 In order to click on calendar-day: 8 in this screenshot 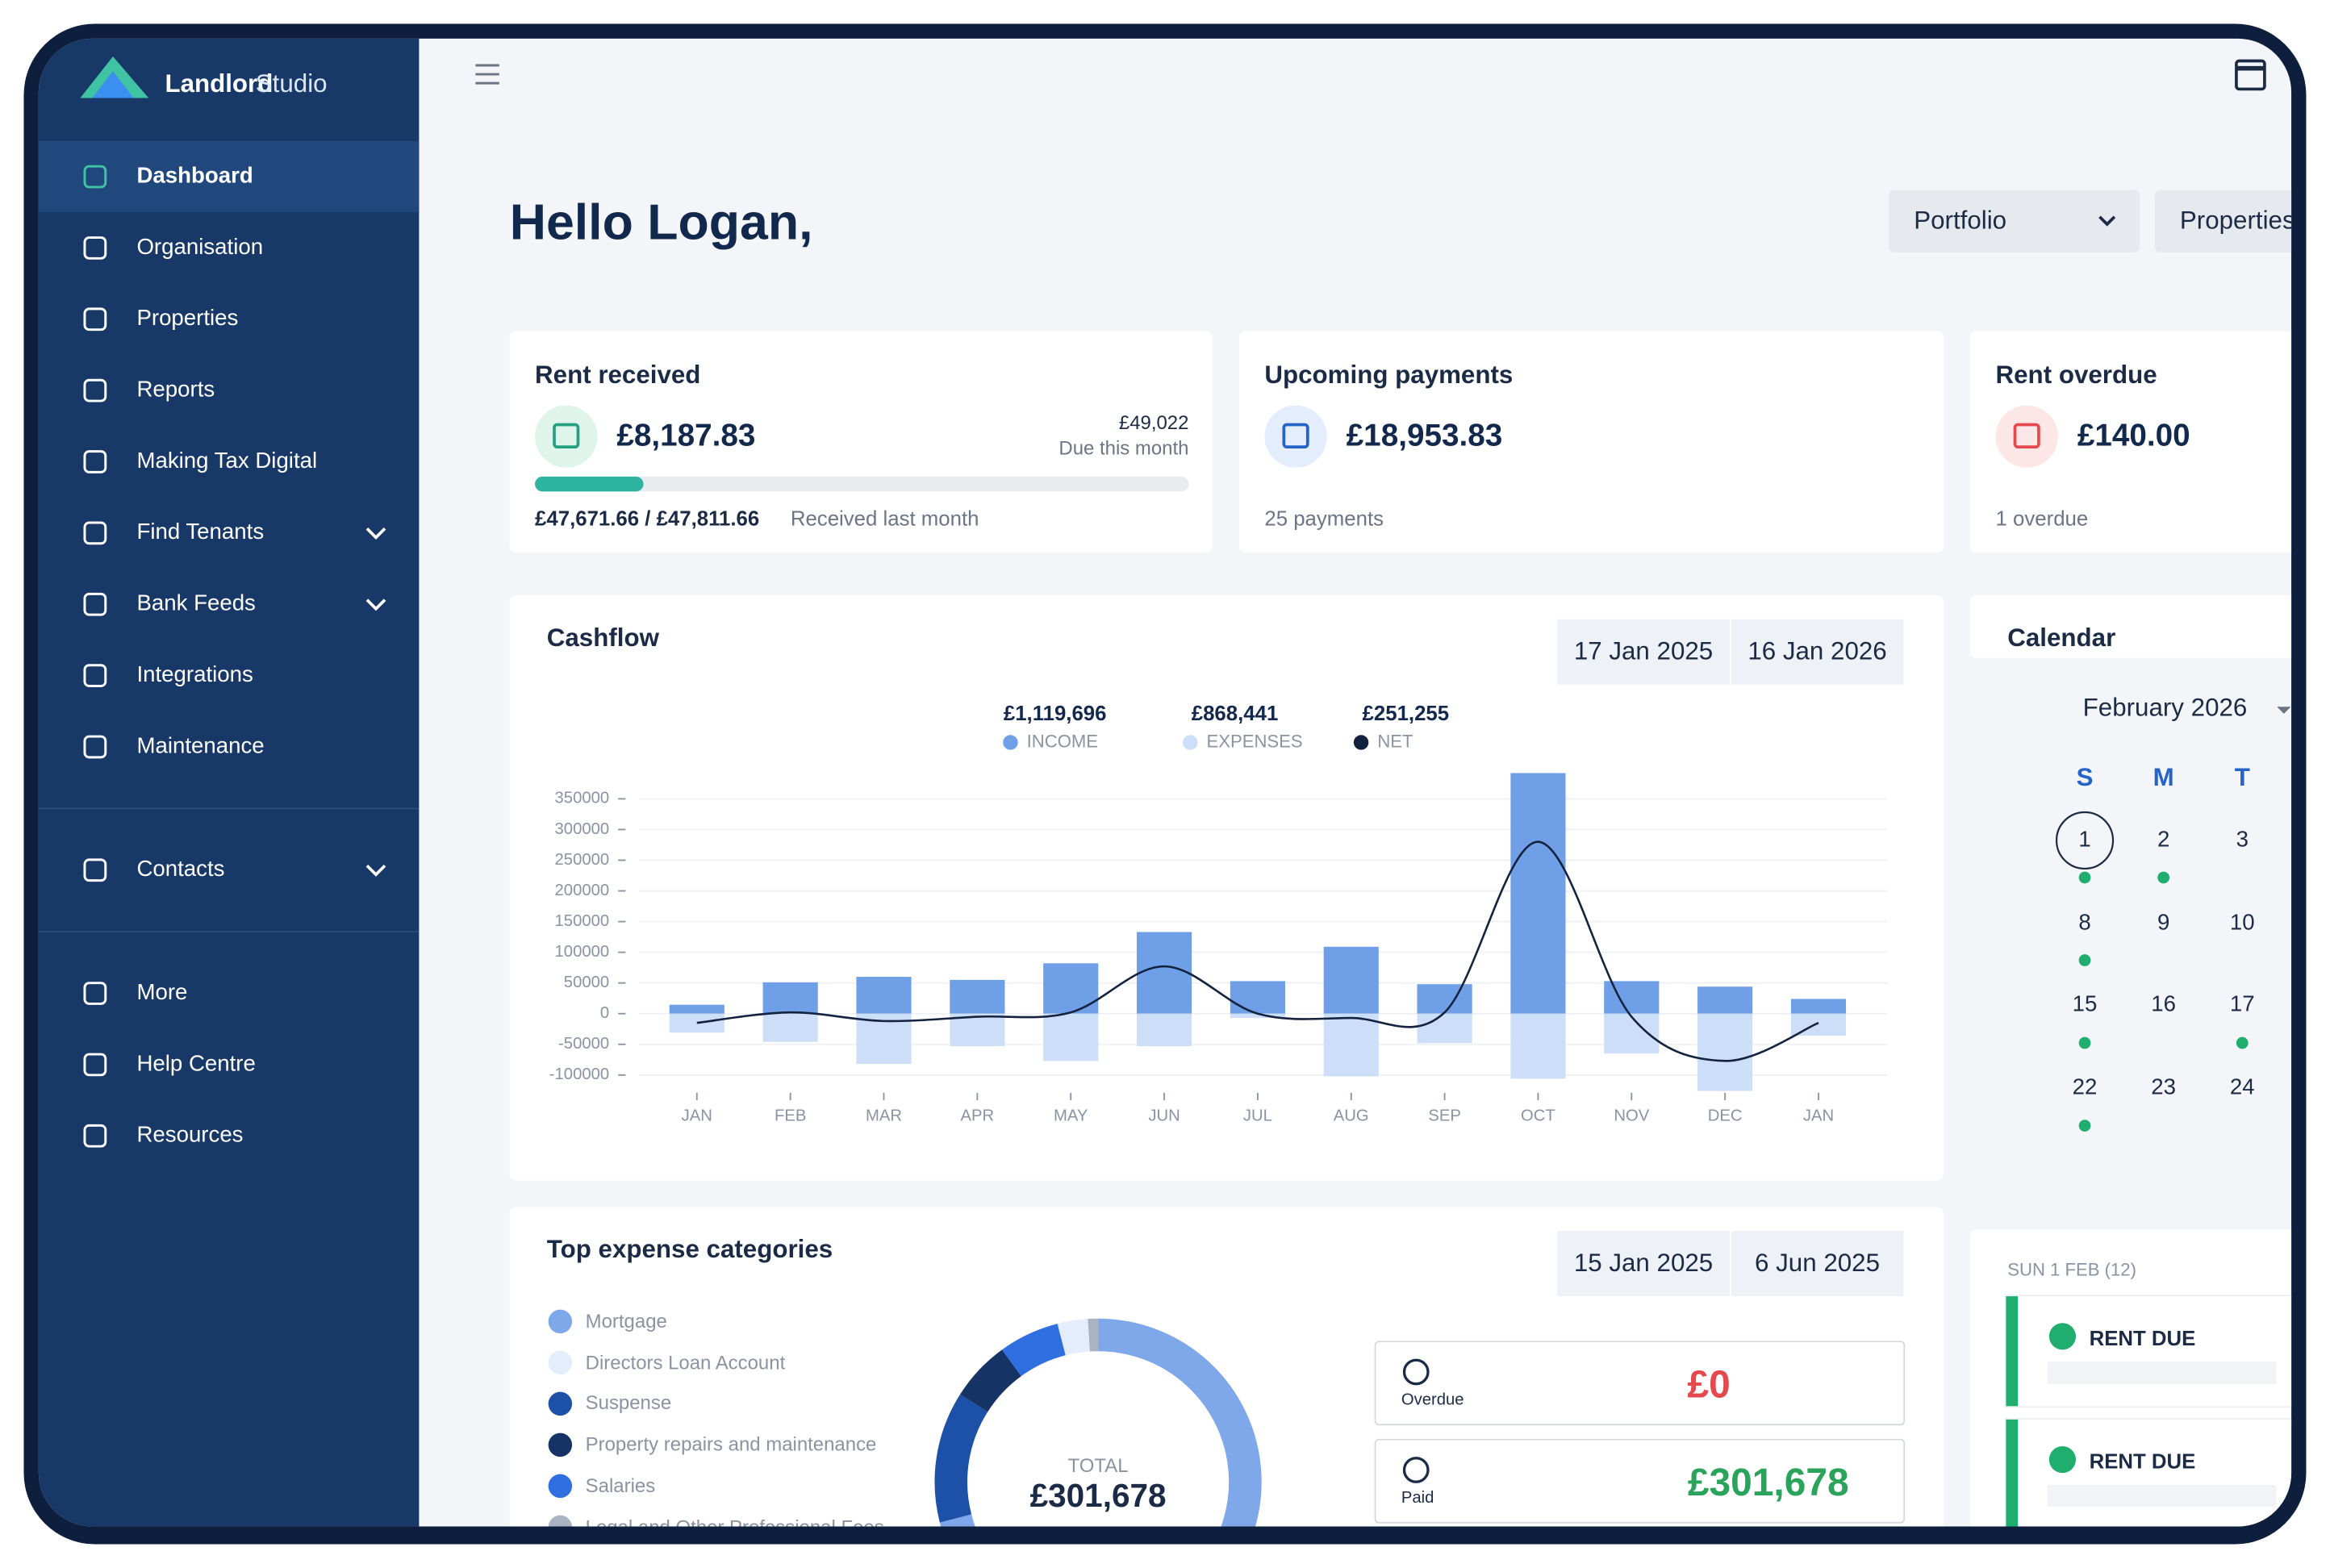, I will do `click(2084, 922)`.